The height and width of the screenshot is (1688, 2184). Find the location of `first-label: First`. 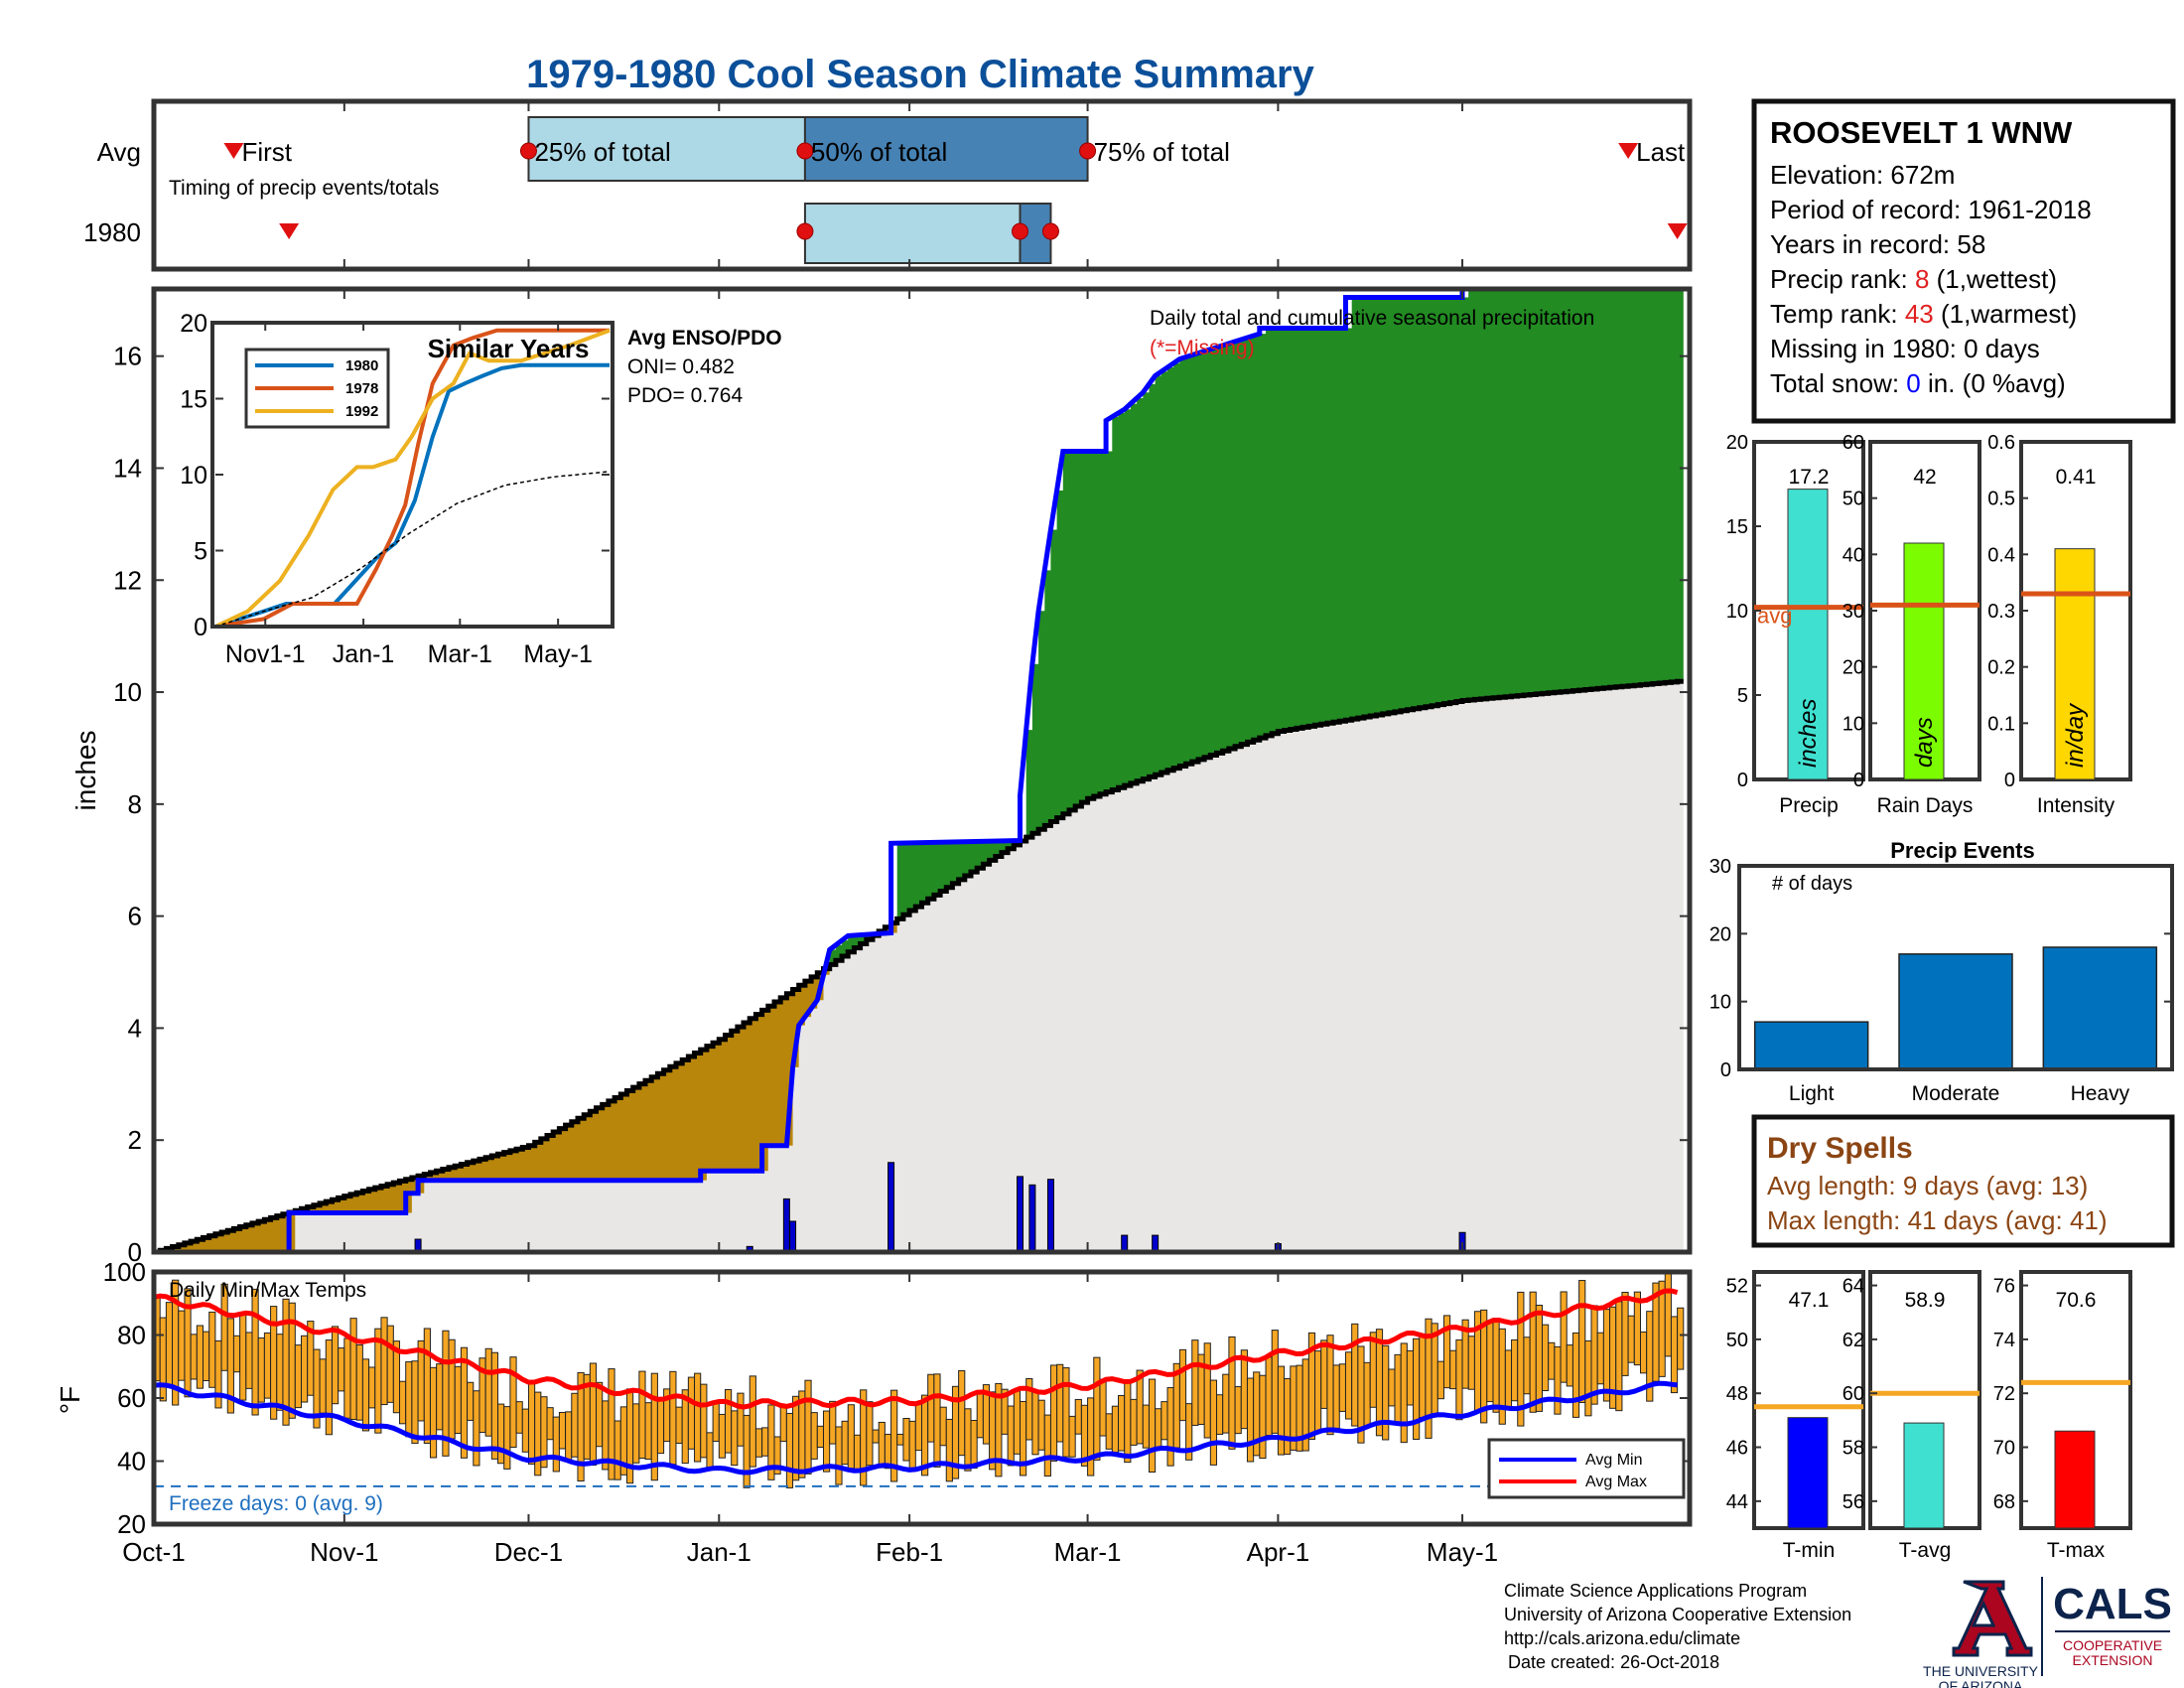

first-label: First is located at coordinates (266, 152).